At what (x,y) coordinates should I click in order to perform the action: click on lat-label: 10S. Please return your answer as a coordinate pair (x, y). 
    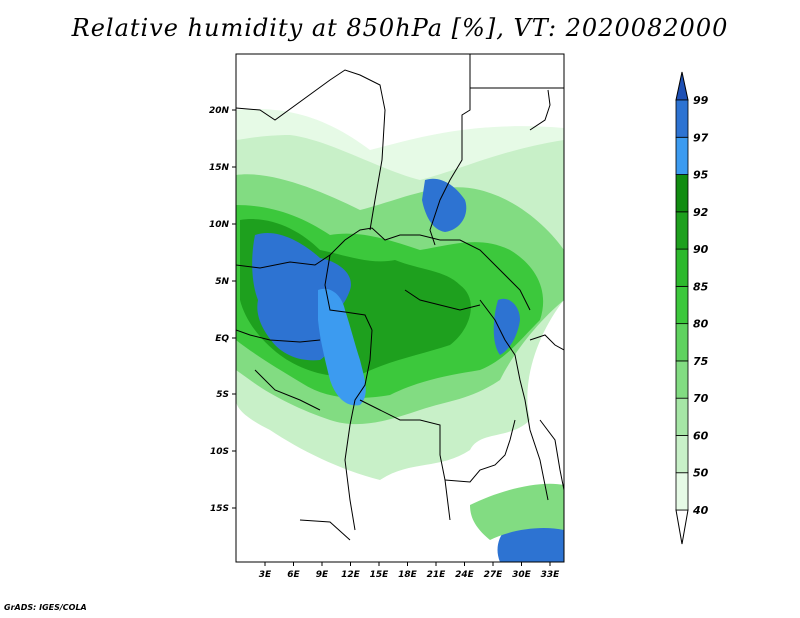
    Looking at the image, I should click on (219, 452).